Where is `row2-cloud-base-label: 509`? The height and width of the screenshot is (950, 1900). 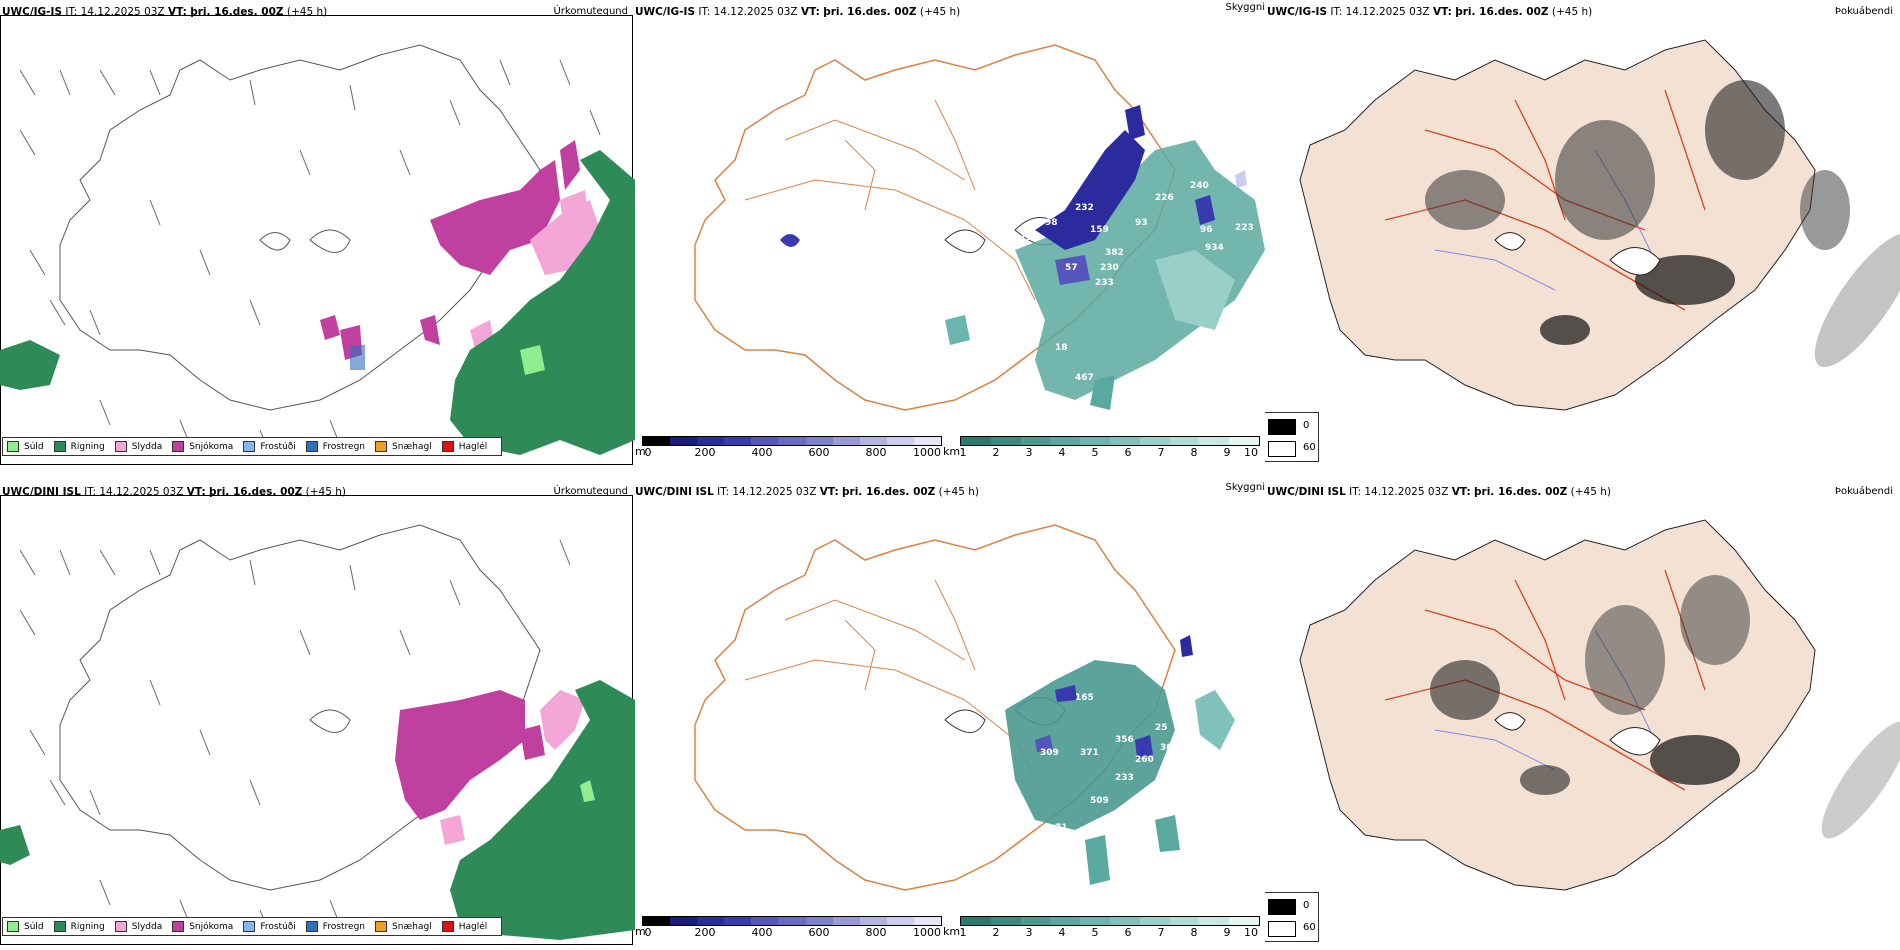
row2-cloud-base-label: 509 is located at coordinates (1099, 801).